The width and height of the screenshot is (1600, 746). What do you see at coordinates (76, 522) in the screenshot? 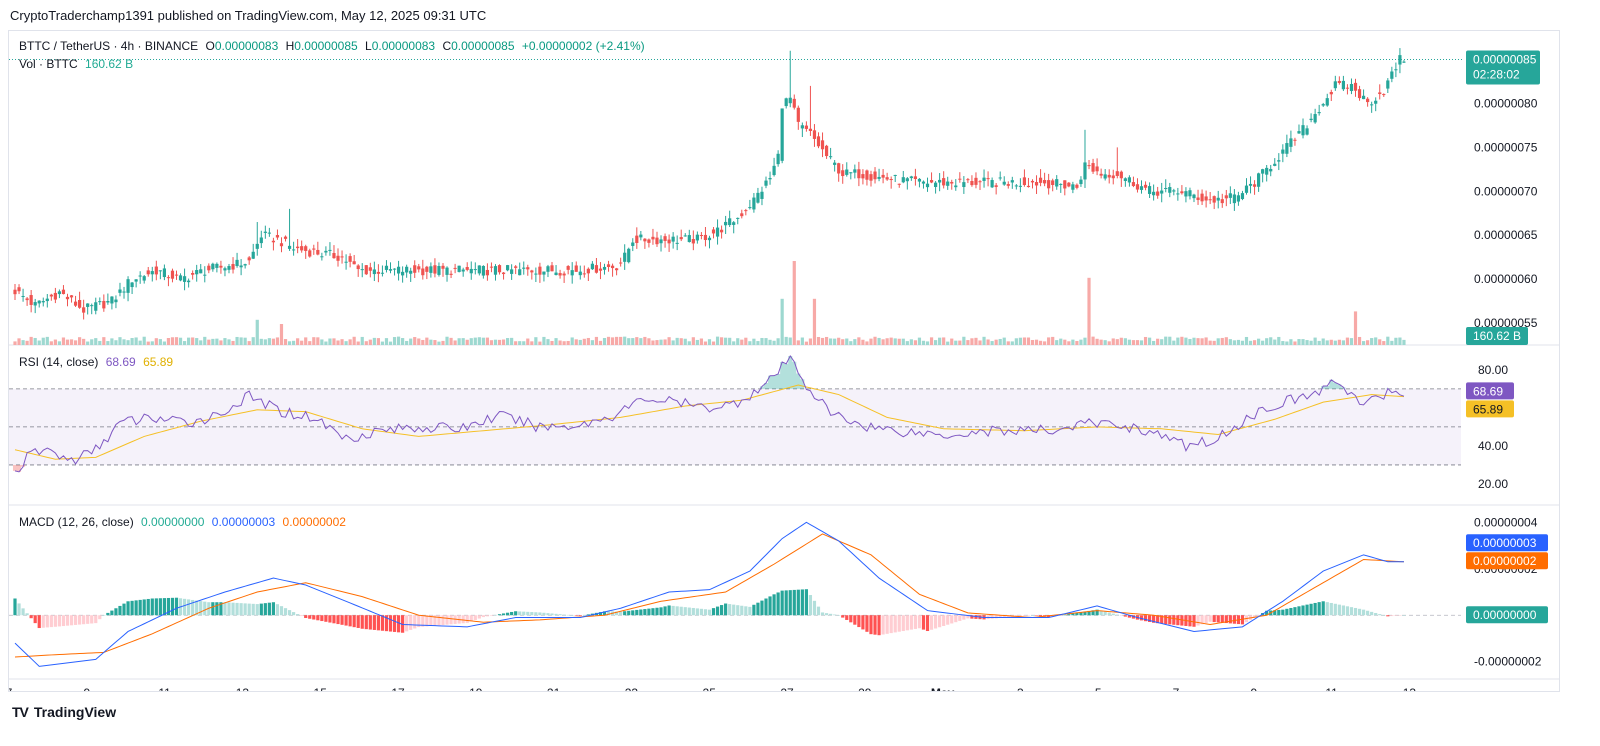
I see `macd-legend-label: MACD (12, 26, close)` at bounding box center [76, 522].